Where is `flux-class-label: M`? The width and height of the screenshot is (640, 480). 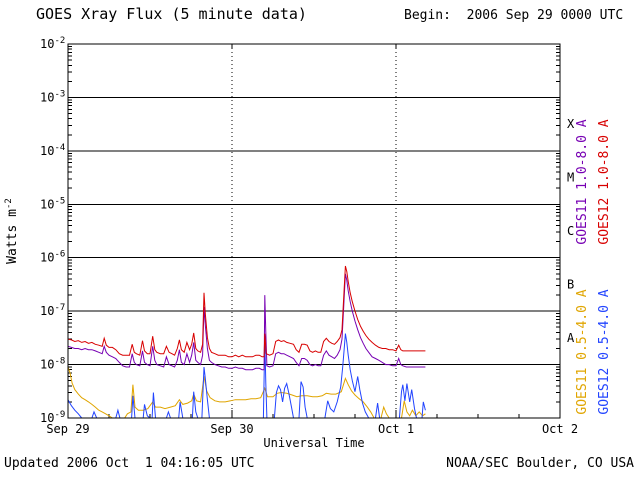
flux-class-label: M is located at coordinates (570, 178).